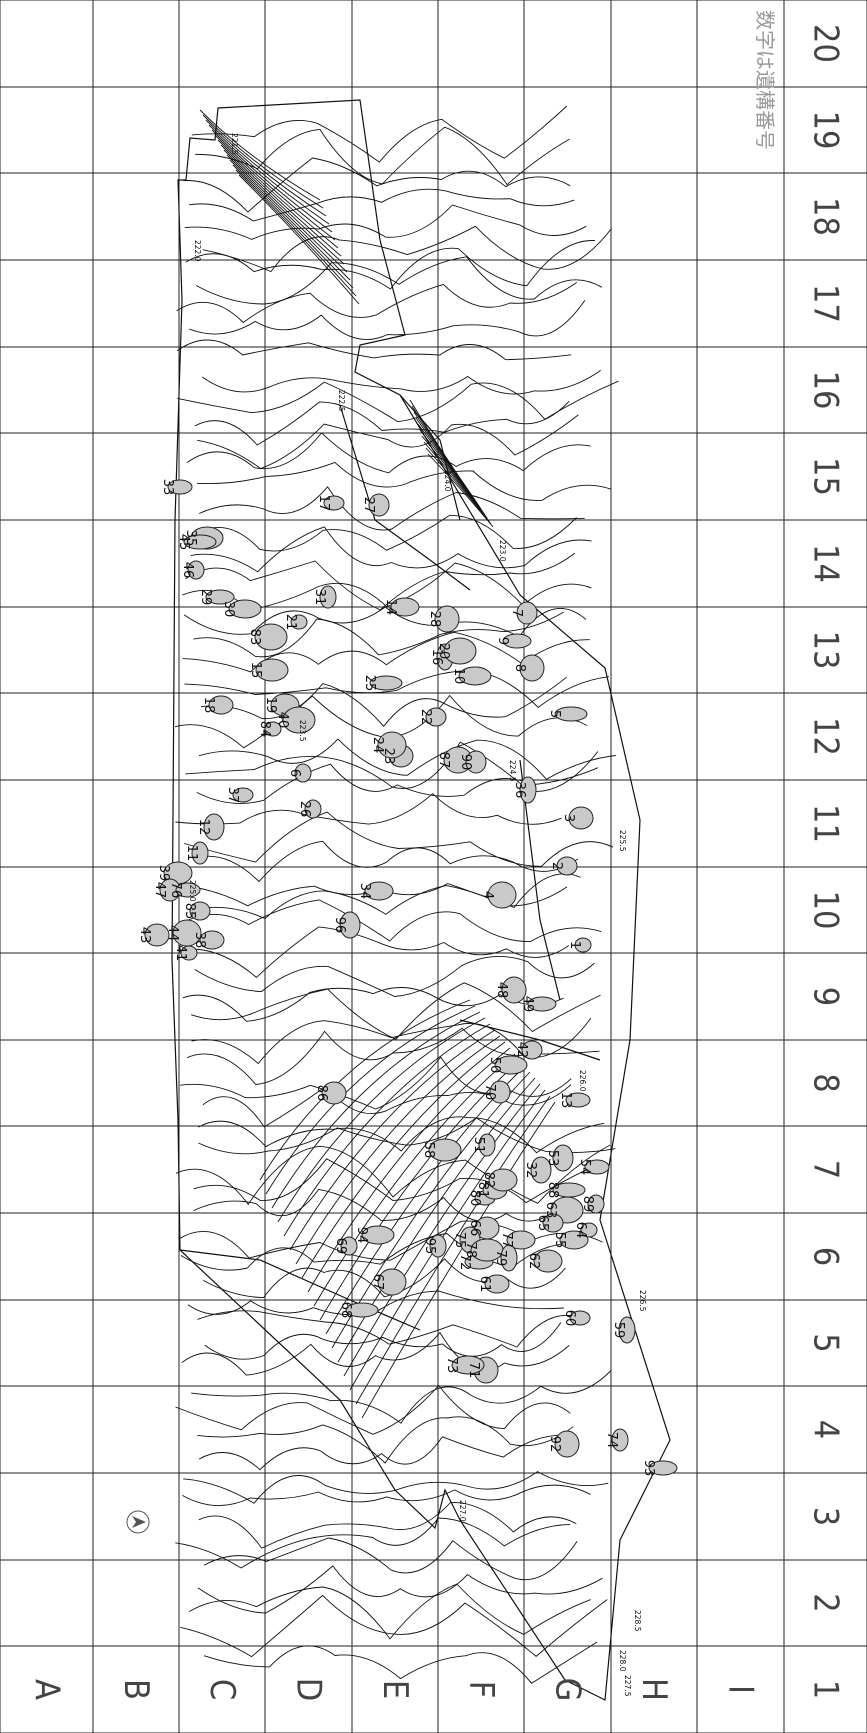 This screenshot has width=867, height=1733. I want to click on elevation-label: 222.0, so click(197, 251).